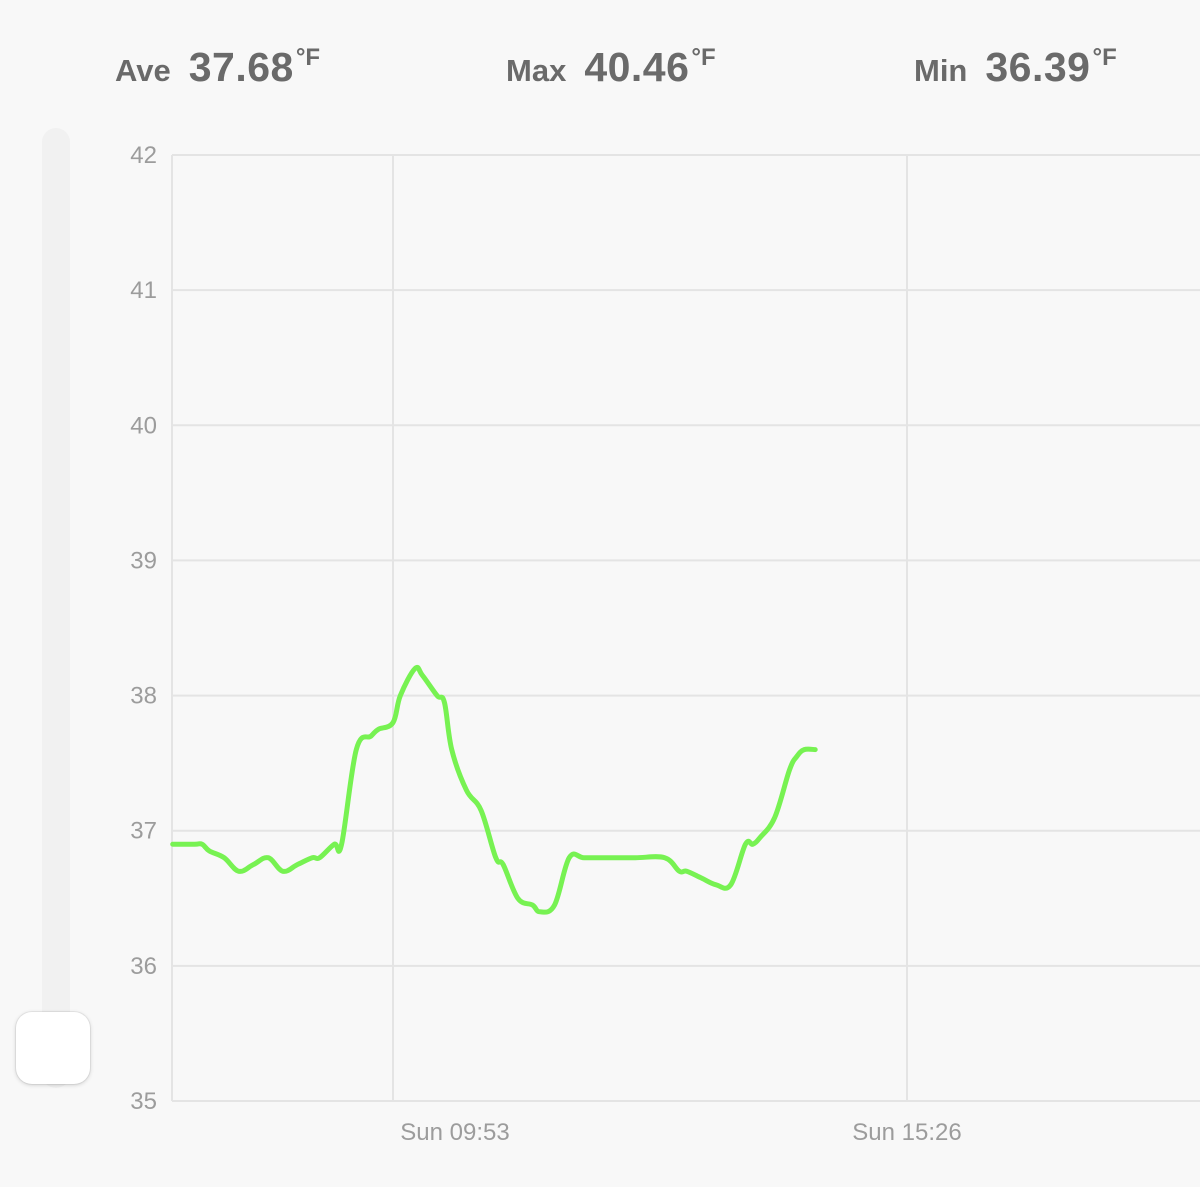 This screenshot has width=1200, height=1187. What do you see at coordinates (143, 696) in the screenshot?
I see `y-tick-label-3: 38` at bounding box center [143, 696].